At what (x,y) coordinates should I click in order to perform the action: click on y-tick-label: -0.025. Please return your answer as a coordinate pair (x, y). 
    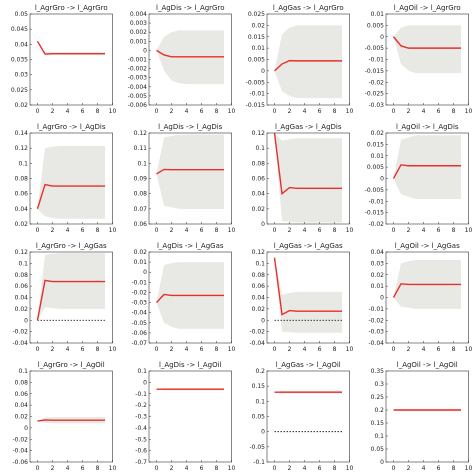
    Looking at the image, I should click on (374, 94).